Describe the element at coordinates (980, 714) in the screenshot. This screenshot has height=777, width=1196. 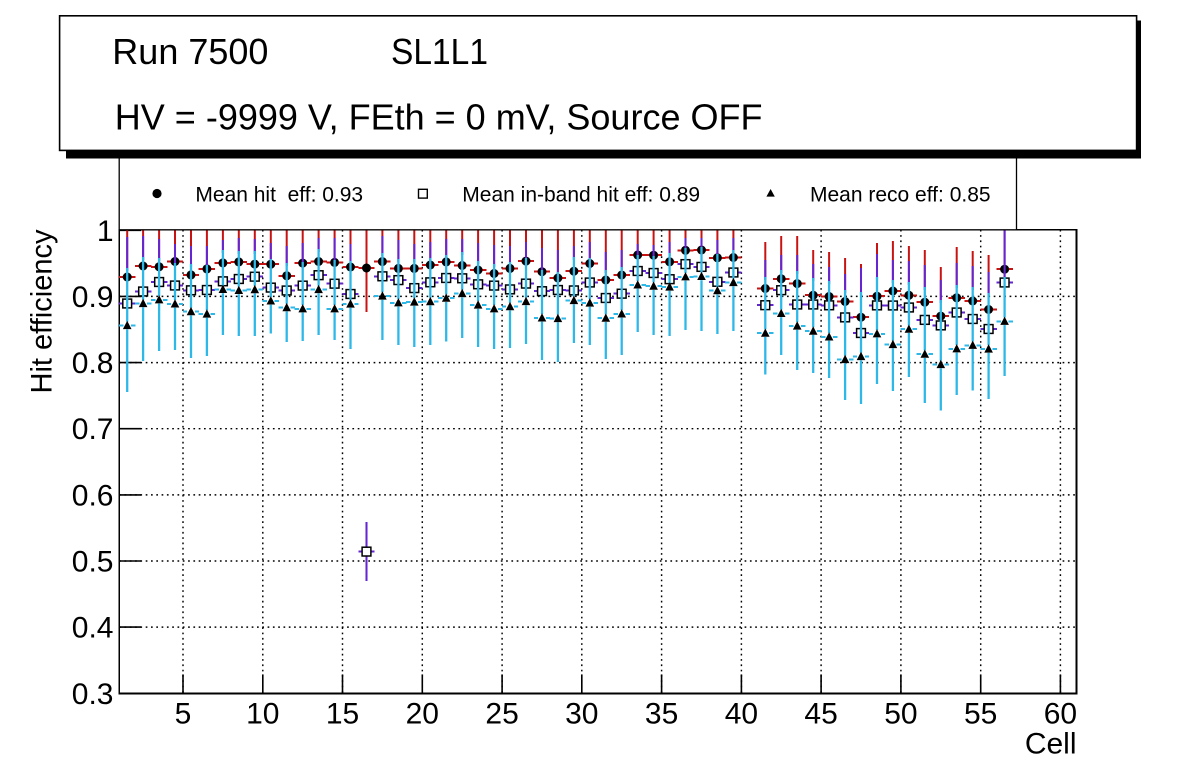
I see `svg-text: 55` at that location.